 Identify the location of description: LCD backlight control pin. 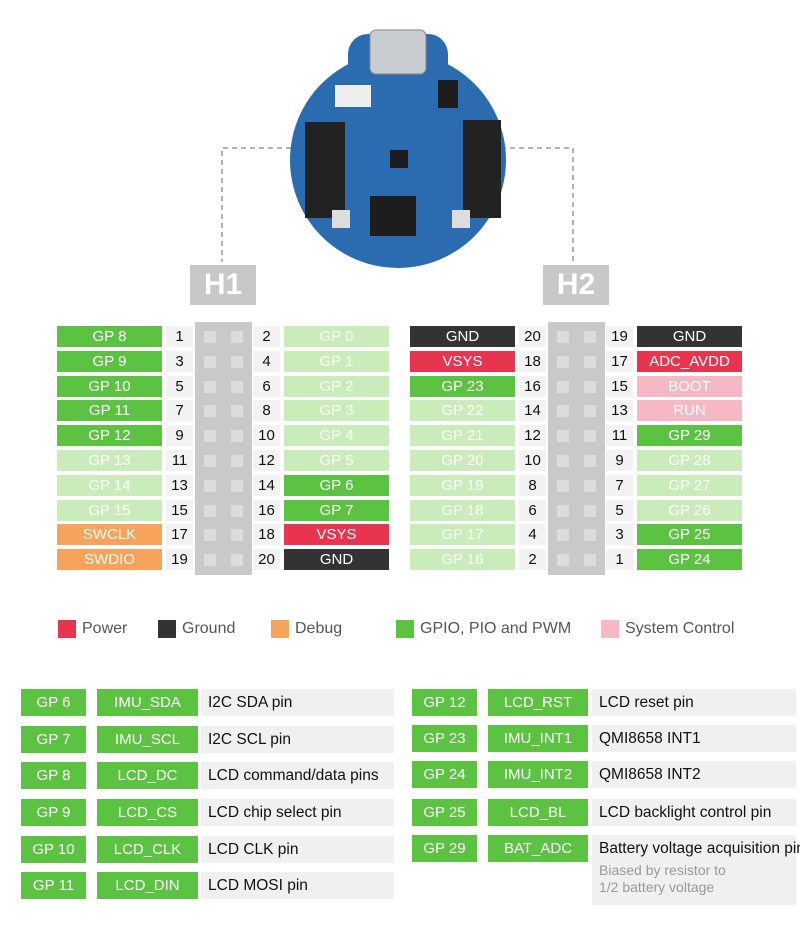
(694, 812).